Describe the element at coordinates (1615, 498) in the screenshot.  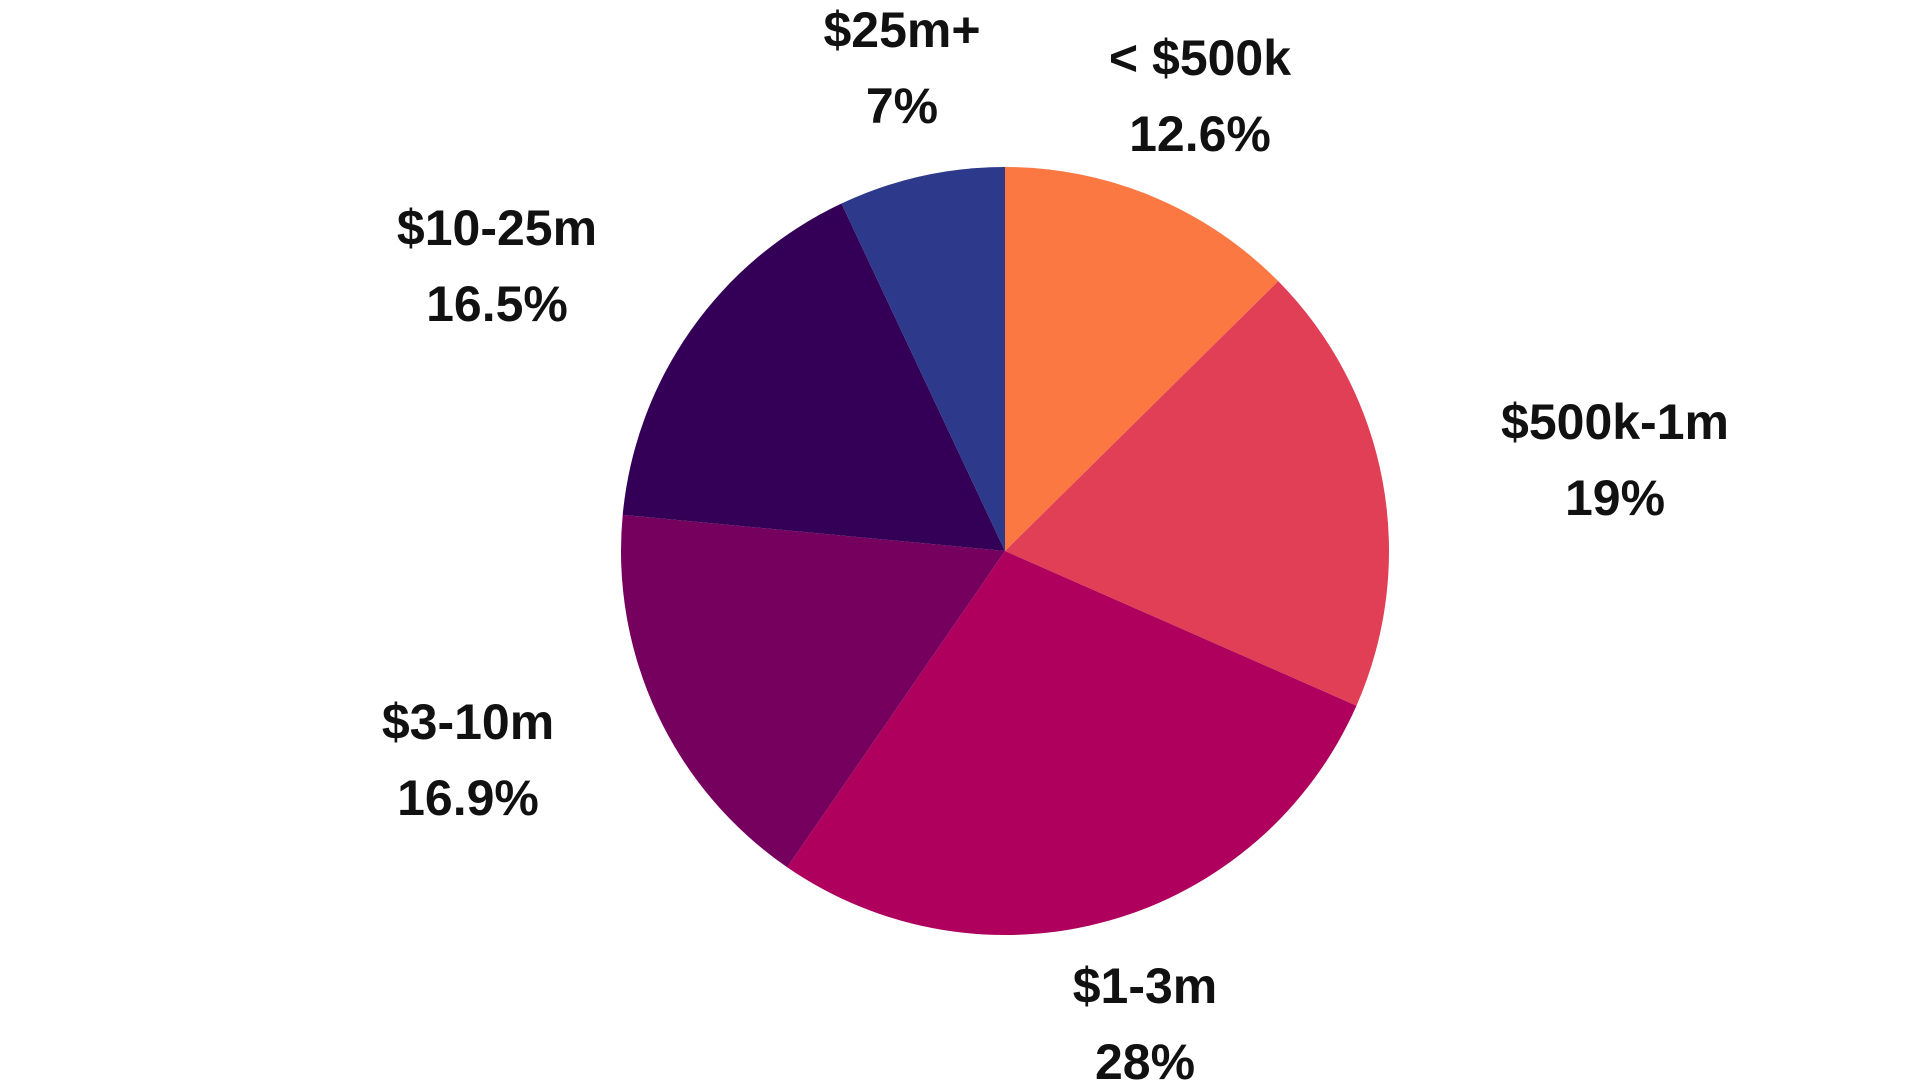
I see `slice-percent-label-1: 19%` at that location.